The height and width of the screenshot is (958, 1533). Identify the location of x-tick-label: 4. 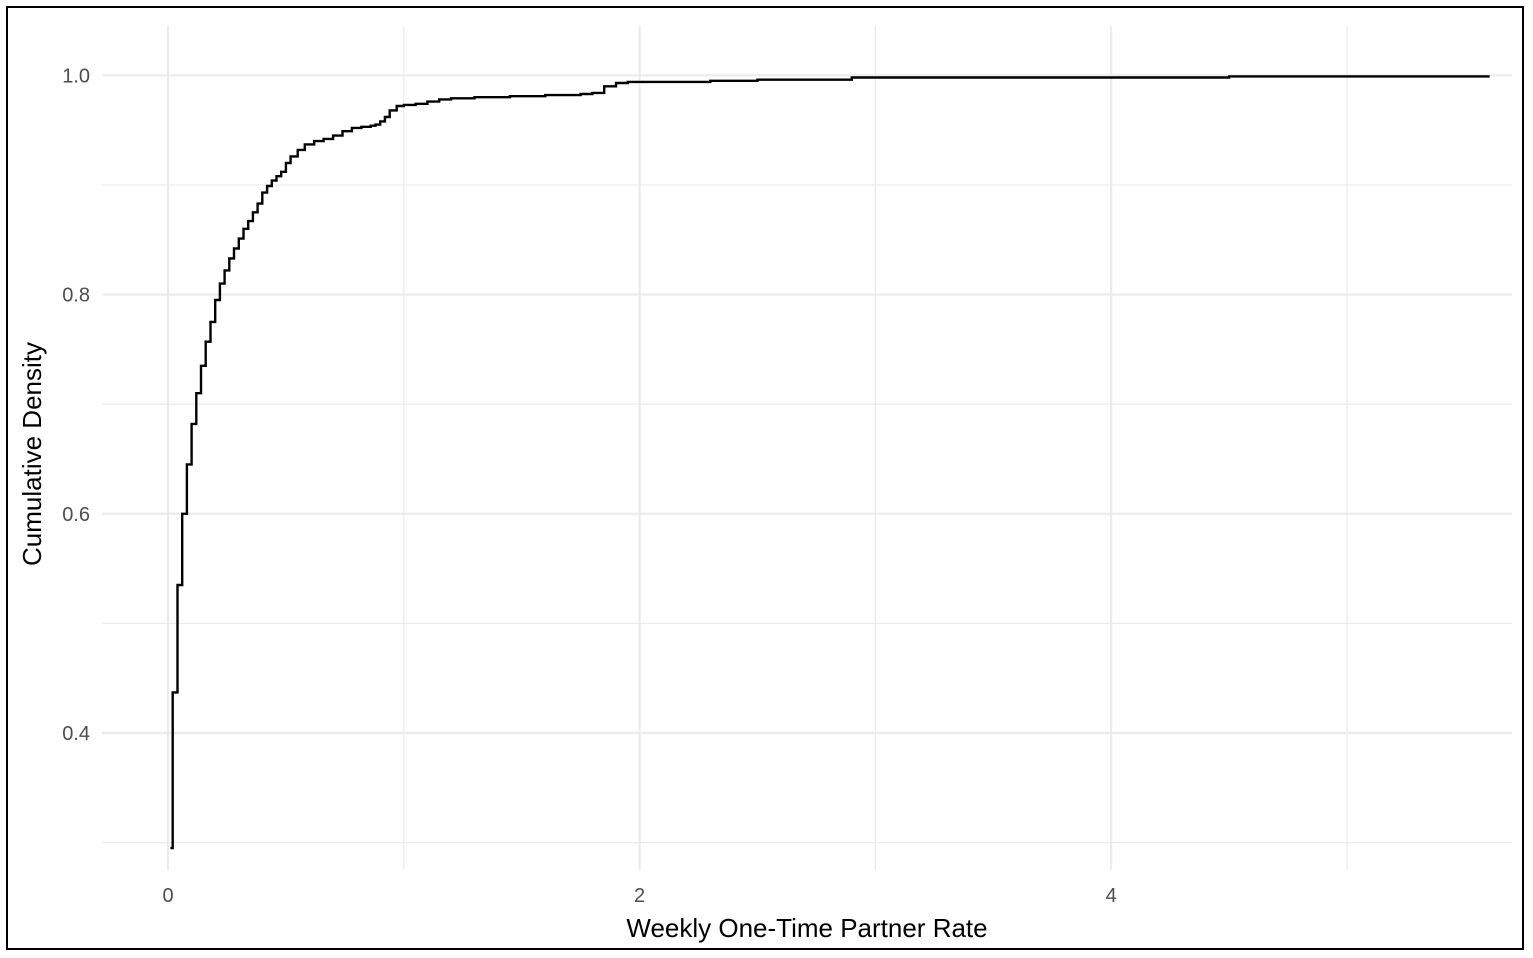
(1111, 896).